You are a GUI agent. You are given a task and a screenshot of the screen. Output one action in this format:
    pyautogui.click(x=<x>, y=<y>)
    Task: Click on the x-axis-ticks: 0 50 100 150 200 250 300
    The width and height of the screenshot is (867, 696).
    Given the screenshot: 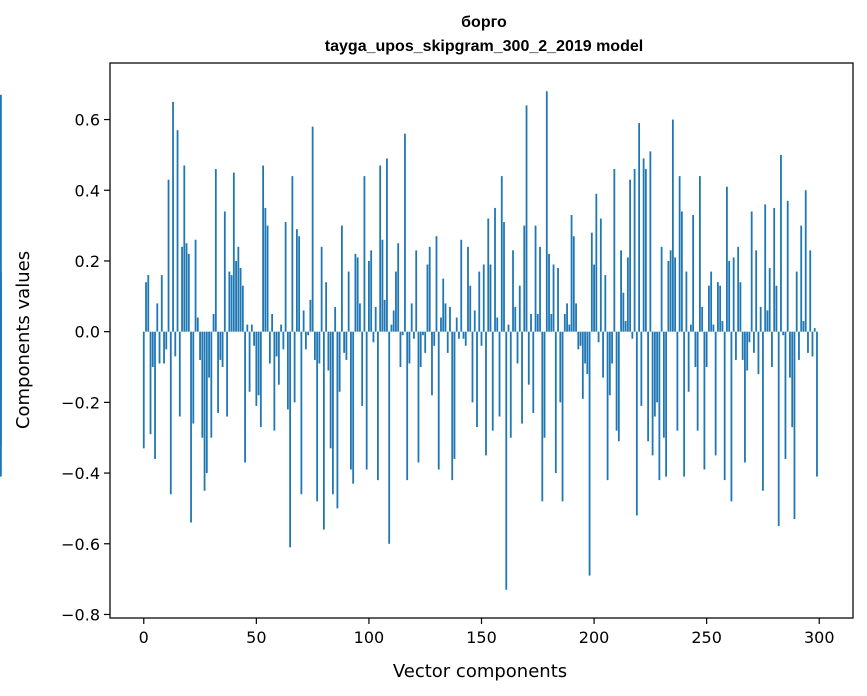 What is the action you would take?
    pyautogui.click(x=487, y=632)
    